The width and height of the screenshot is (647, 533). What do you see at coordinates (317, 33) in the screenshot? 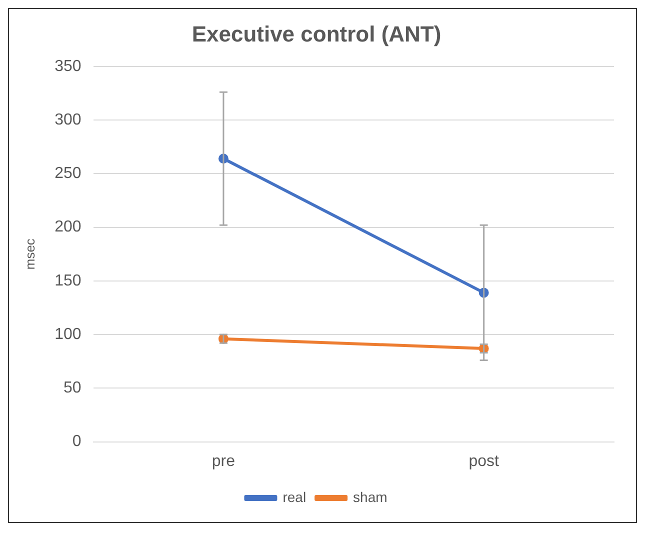
I see `chart-title: Executive control (ANT)` at bounding box center [317, 33].